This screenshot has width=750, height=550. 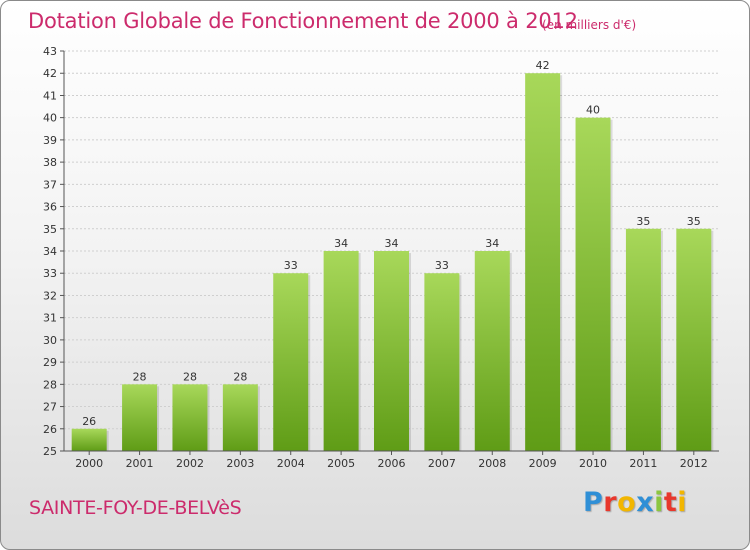 What do you see at coordinates (442, 463) in the screenshot?
I see `x-tick-label: 2007` at bounding box center [442, 463].